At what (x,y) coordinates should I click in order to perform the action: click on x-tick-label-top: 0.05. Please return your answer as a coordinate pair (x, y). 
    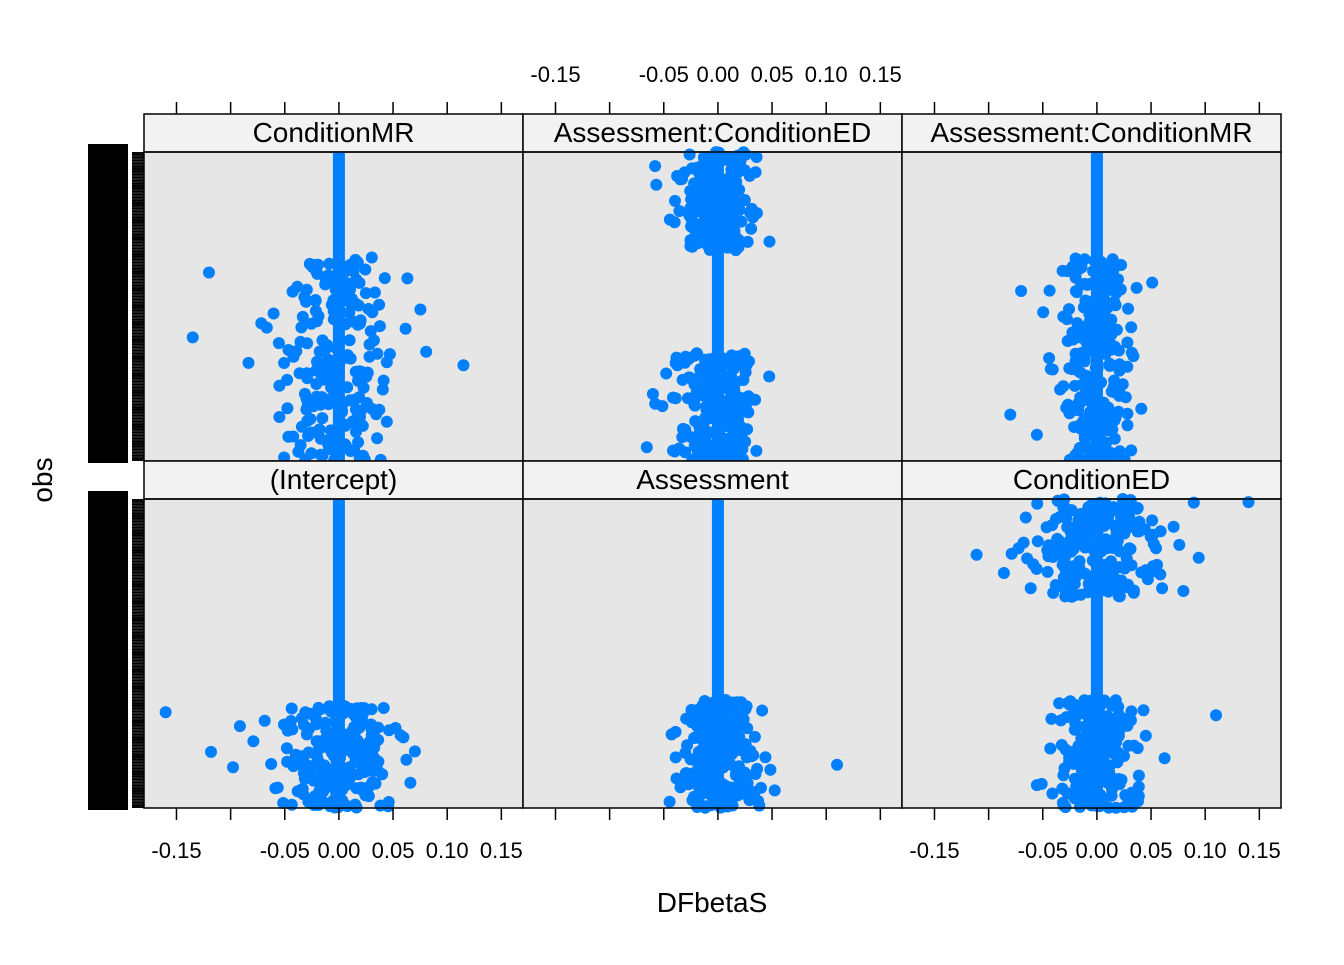
    Looking at the image, I should click on (772, 74).